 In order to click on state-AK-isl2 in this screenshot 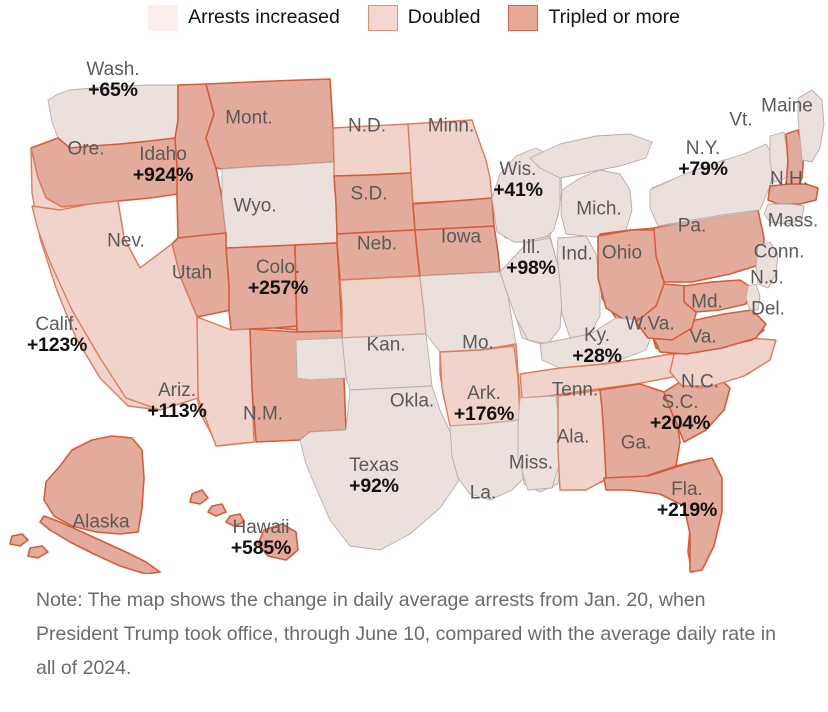, I will do `click(38, 552)`.